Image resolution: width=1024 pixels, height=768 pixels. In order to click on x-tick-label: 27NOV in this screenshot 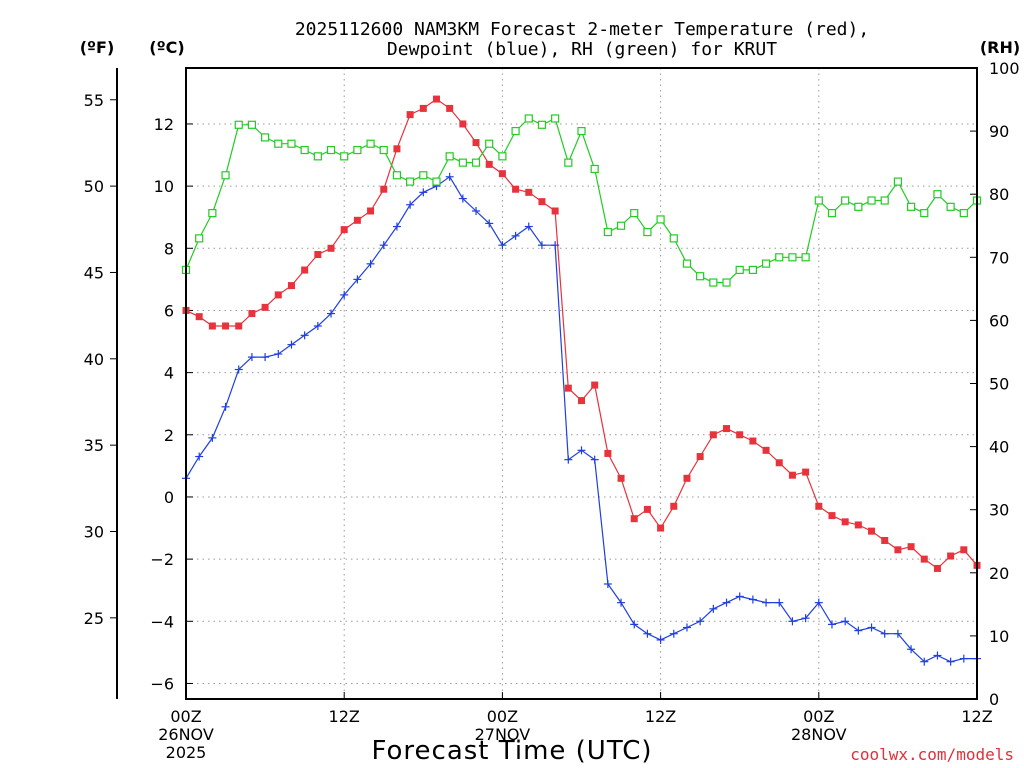, I will do `click(503, 734)`.